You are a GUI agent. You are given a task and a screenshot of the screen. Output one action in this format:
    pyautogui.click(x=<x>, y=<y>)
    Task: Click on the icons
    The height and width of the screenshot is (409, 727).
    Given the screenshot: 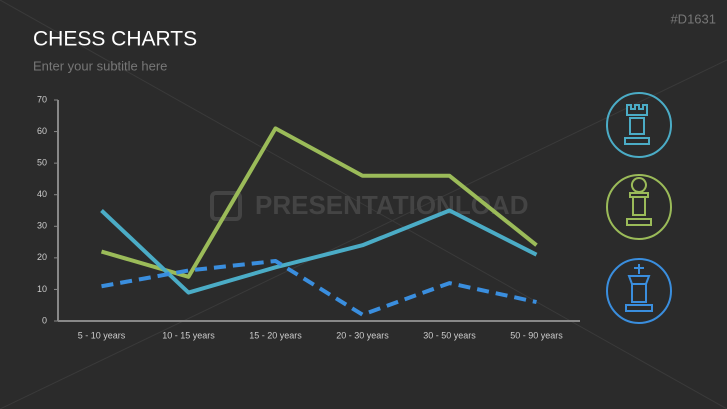 What is the action you would take?
    pyautogui.click(x=639, y=208)
    